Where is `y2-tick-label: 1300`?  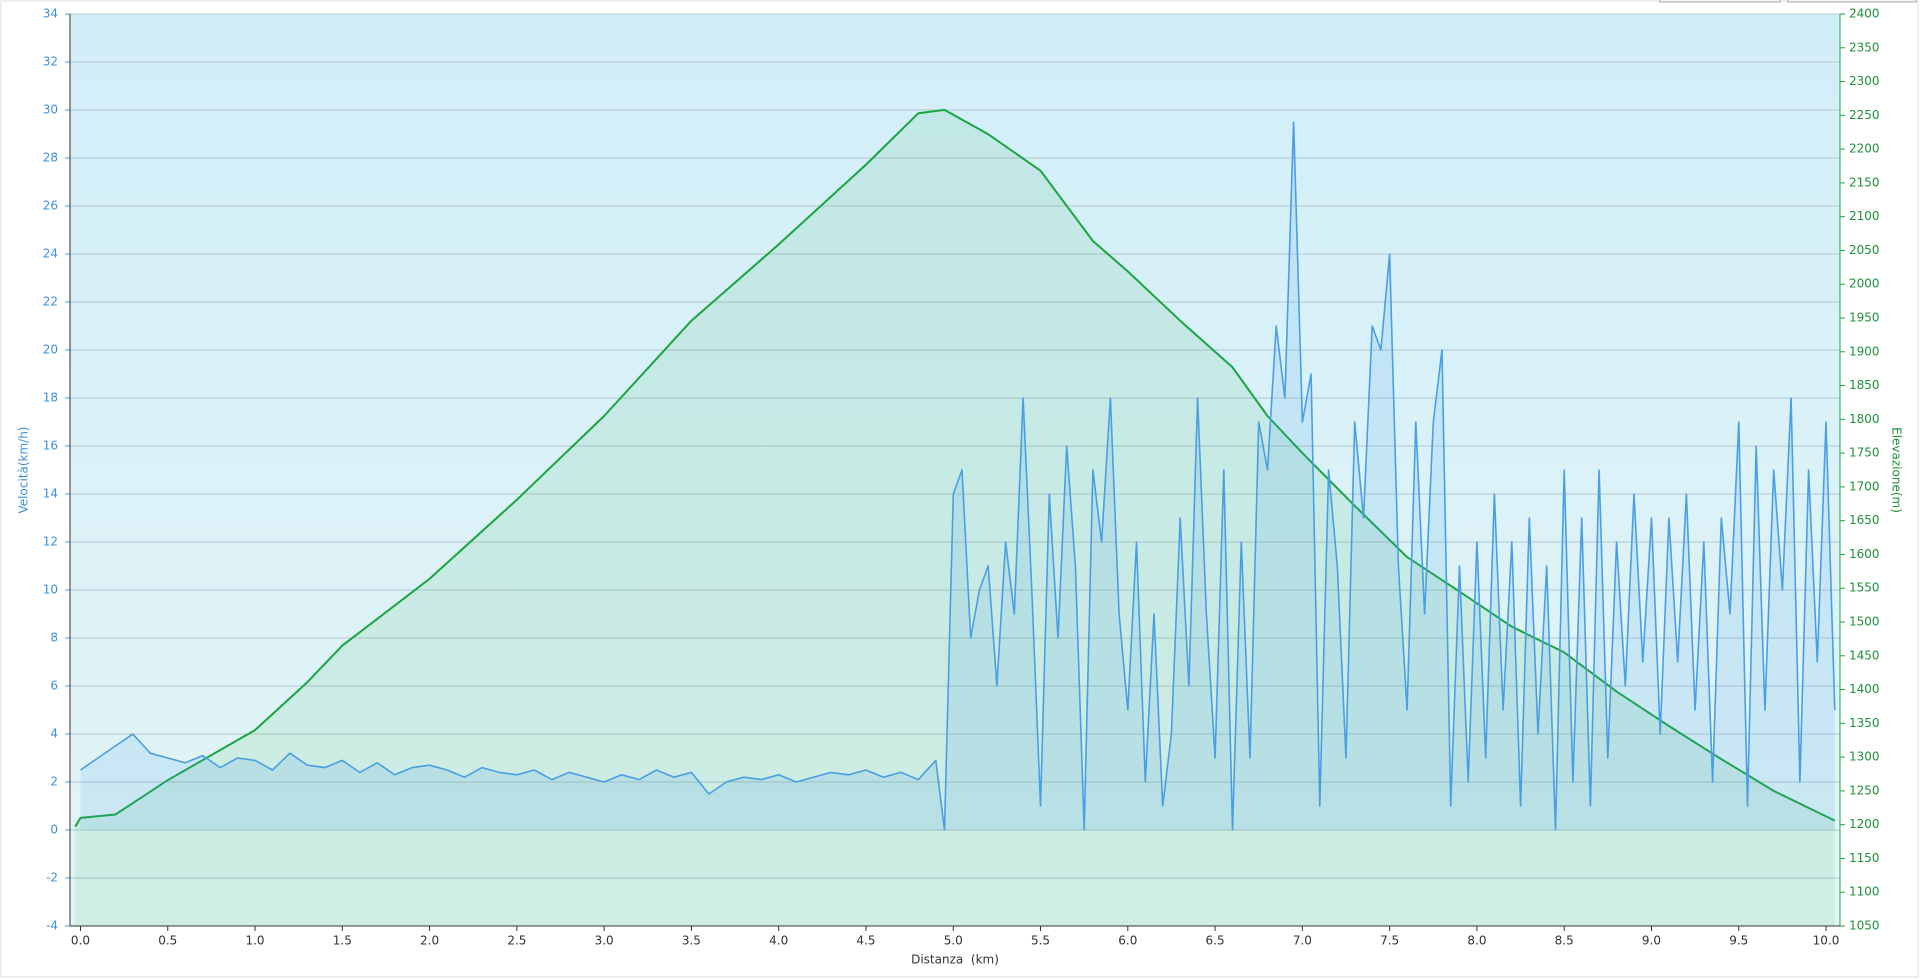
y2-tick-label: 1300 is located at coordinates (1864, 757).